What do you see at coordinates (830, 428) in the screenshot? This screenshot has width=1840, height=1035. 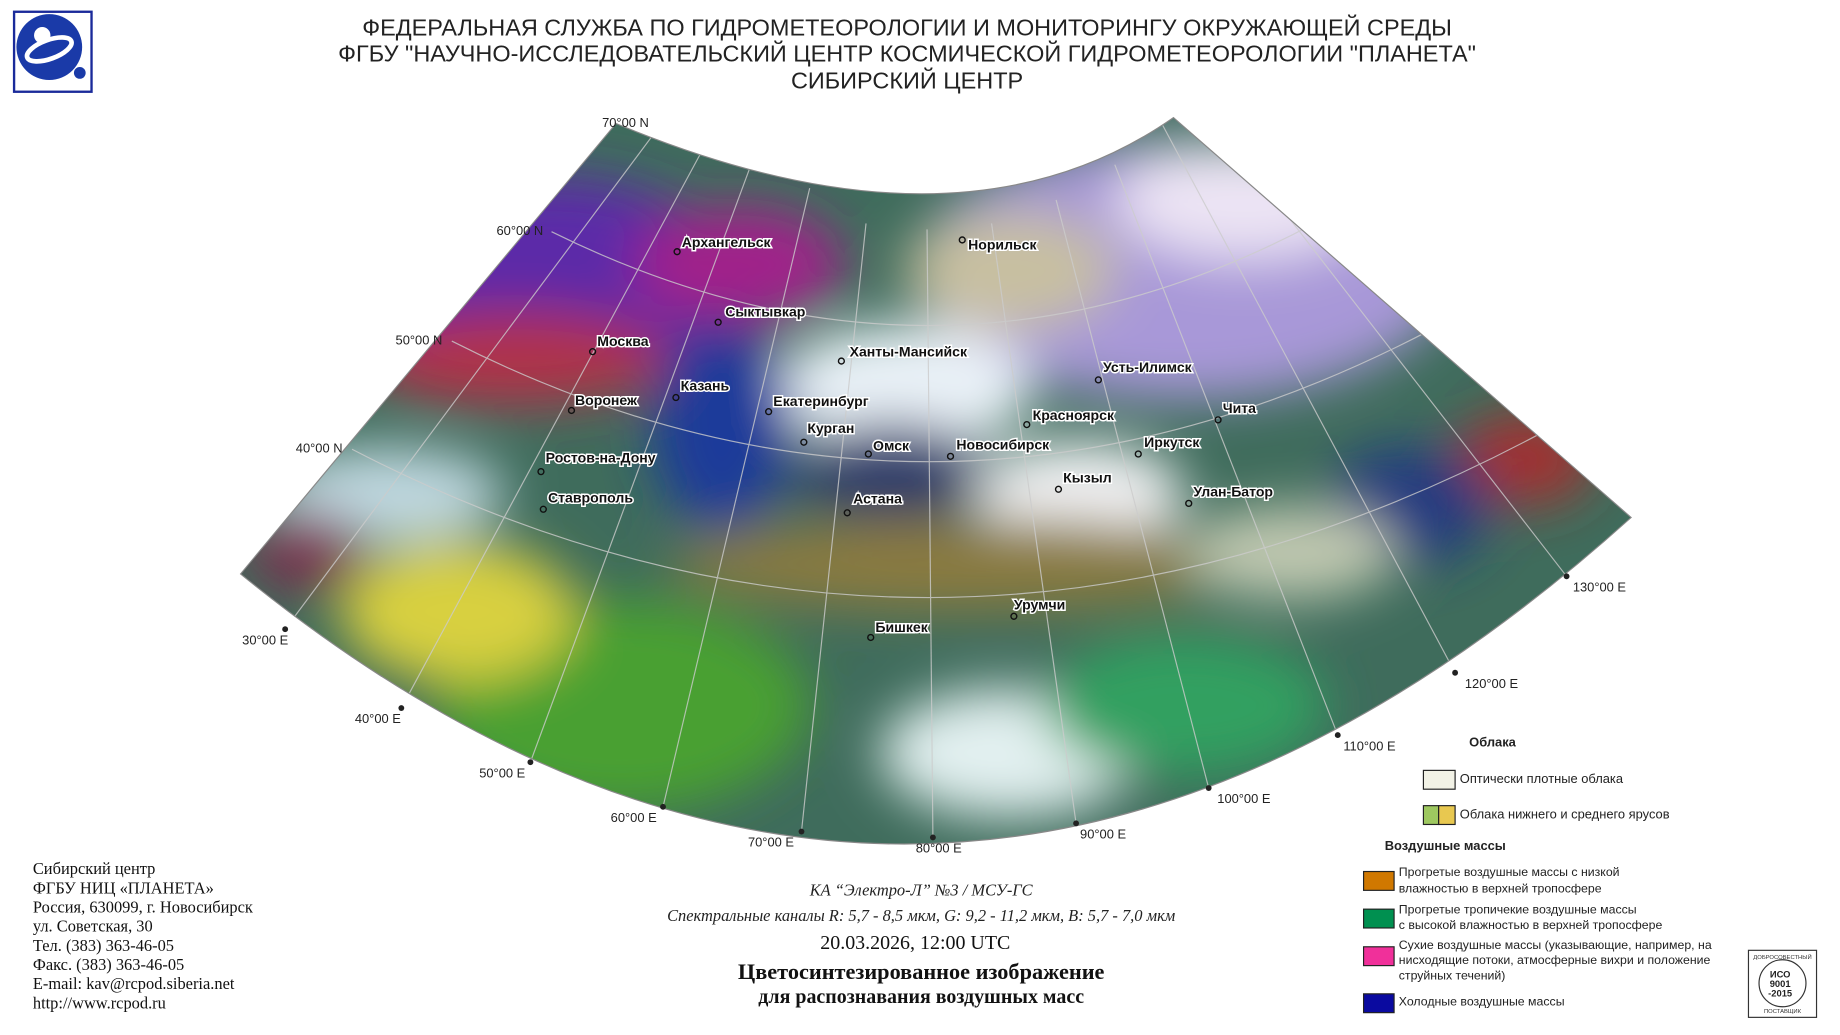 I see `city-label: Курган` at bounding box center [830, 428].